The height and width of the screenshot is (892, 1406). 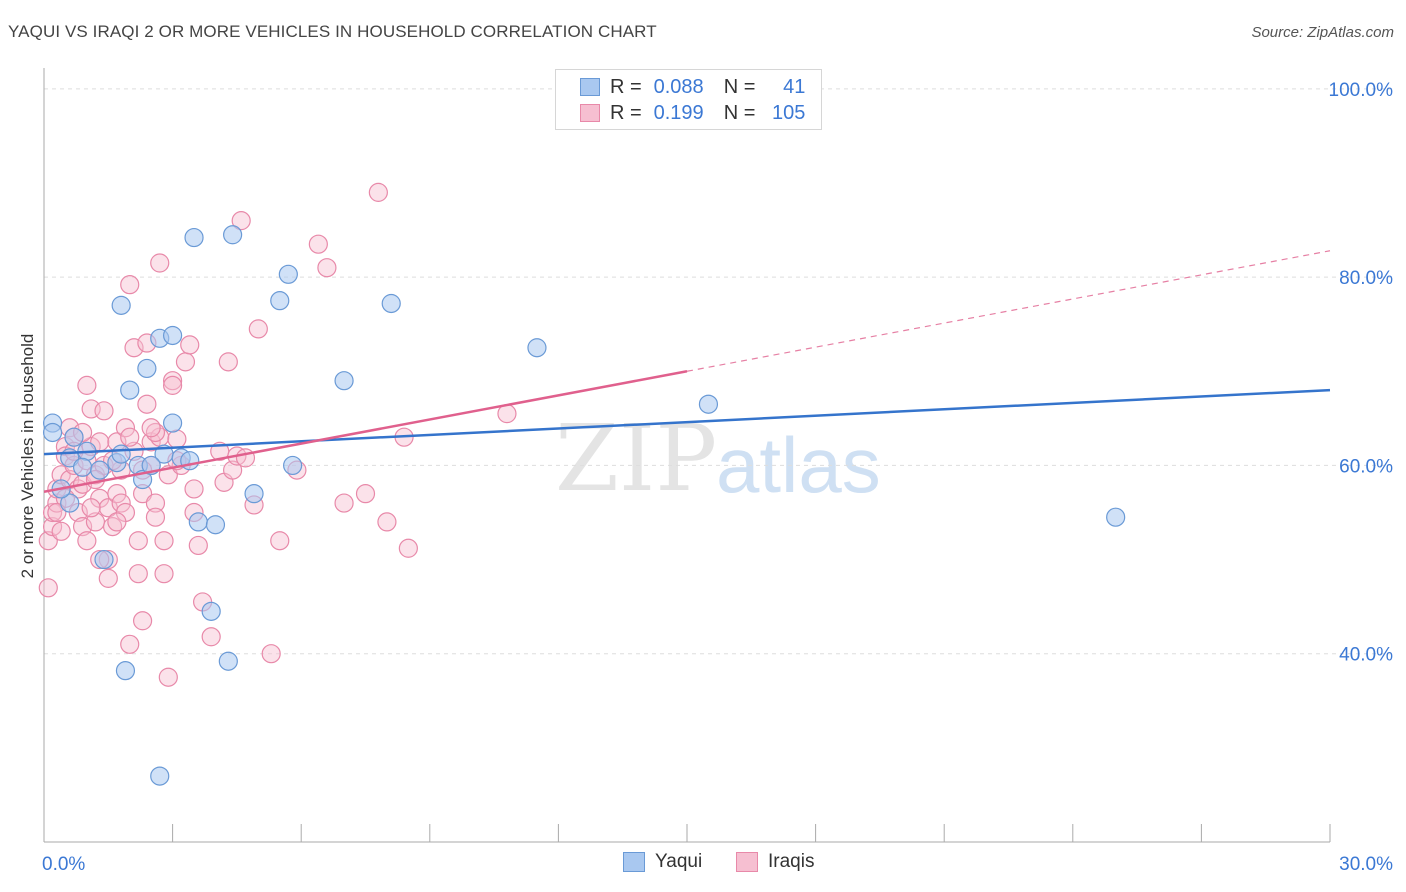 I want to click on trend-line-iraqis, so click(x=365, y=432).